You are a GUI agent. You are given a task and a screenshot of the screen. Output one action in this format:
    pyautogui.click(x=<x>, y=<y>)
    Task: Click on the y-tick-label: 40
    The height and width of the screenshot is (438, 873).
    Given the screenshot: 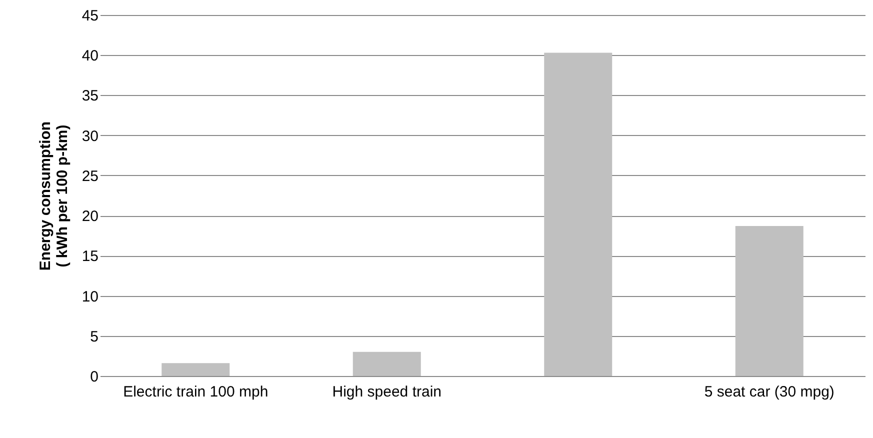 What is the action you would take?
    pyautogui.click(x=90, y=56)
    